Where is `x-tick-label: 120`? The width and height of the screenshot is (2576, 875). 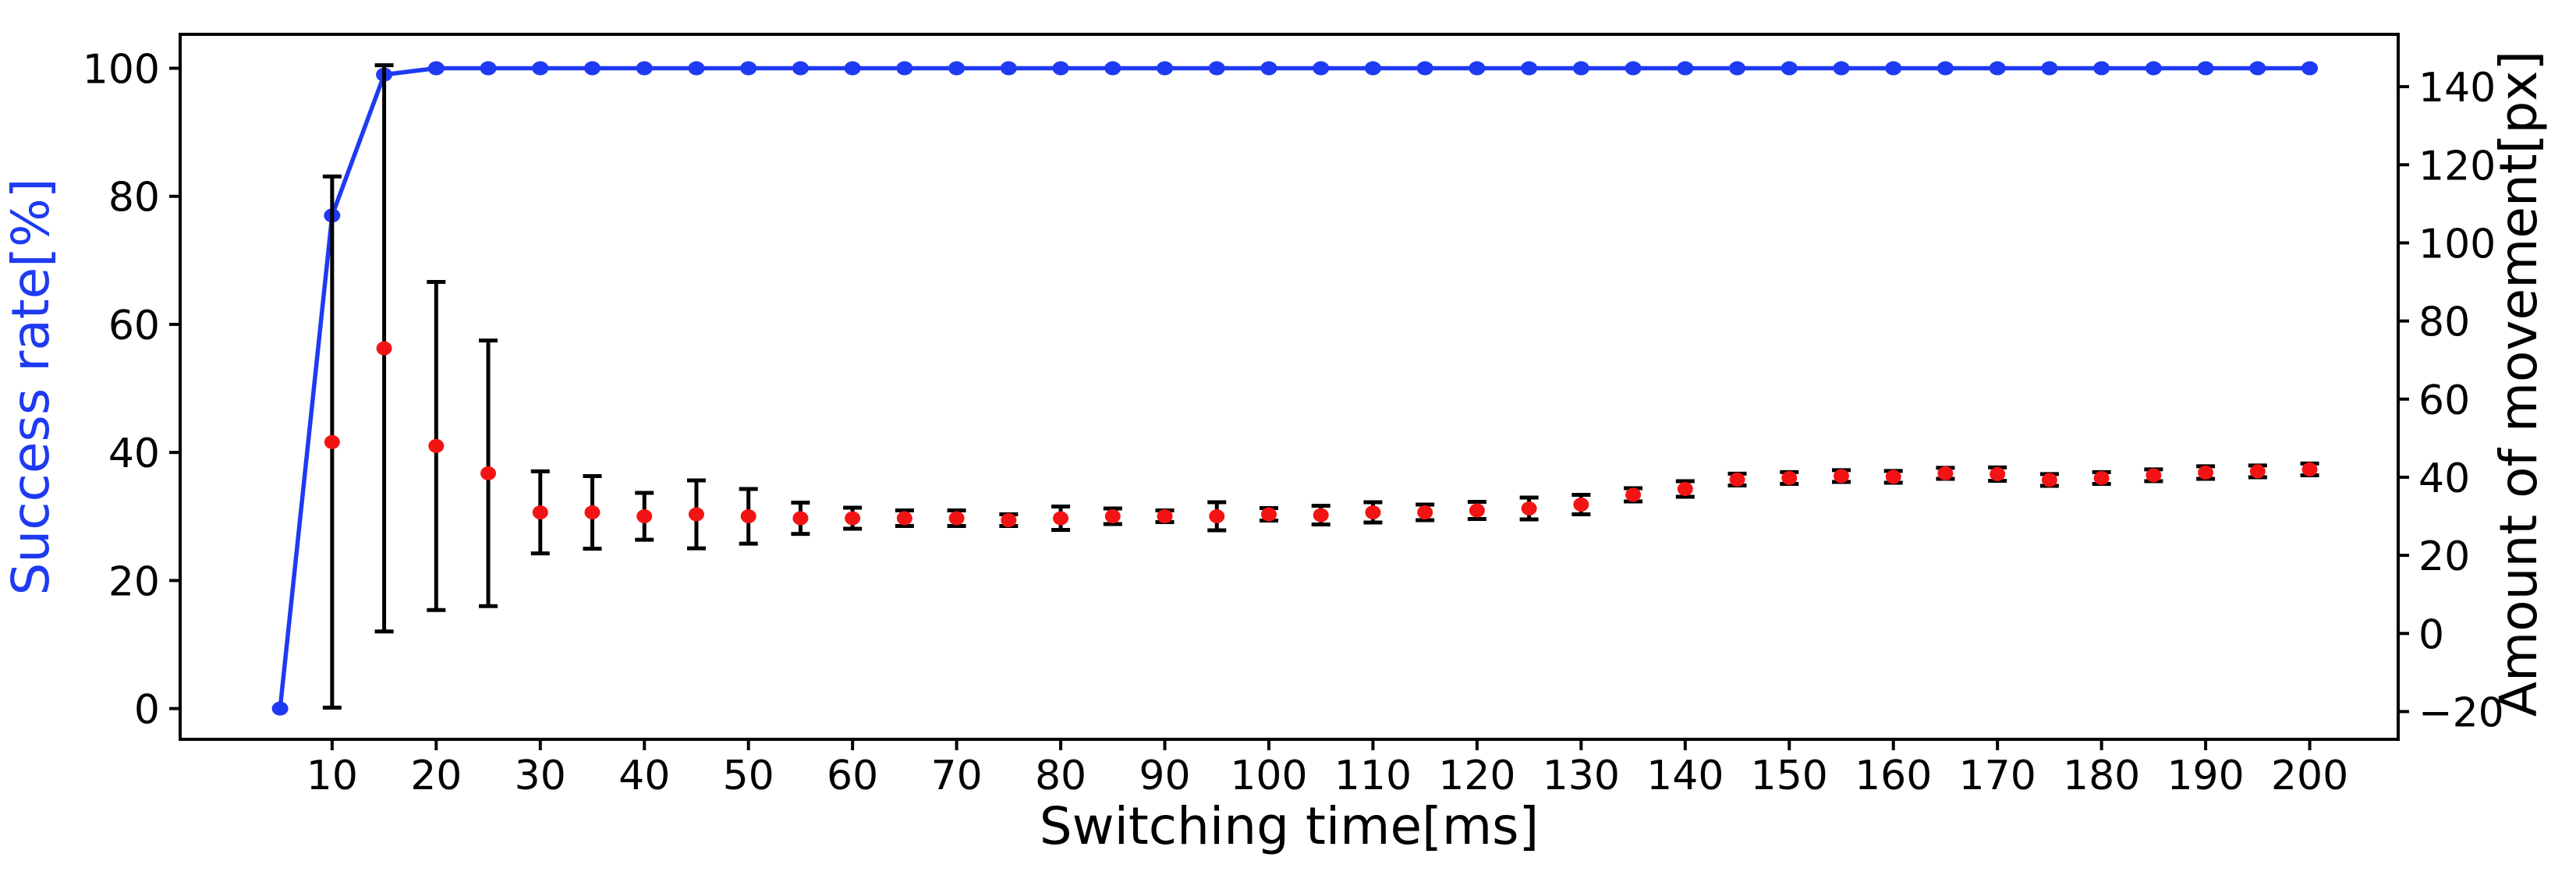 x-tick-label: 120 is located at coordinates (1476, 776).